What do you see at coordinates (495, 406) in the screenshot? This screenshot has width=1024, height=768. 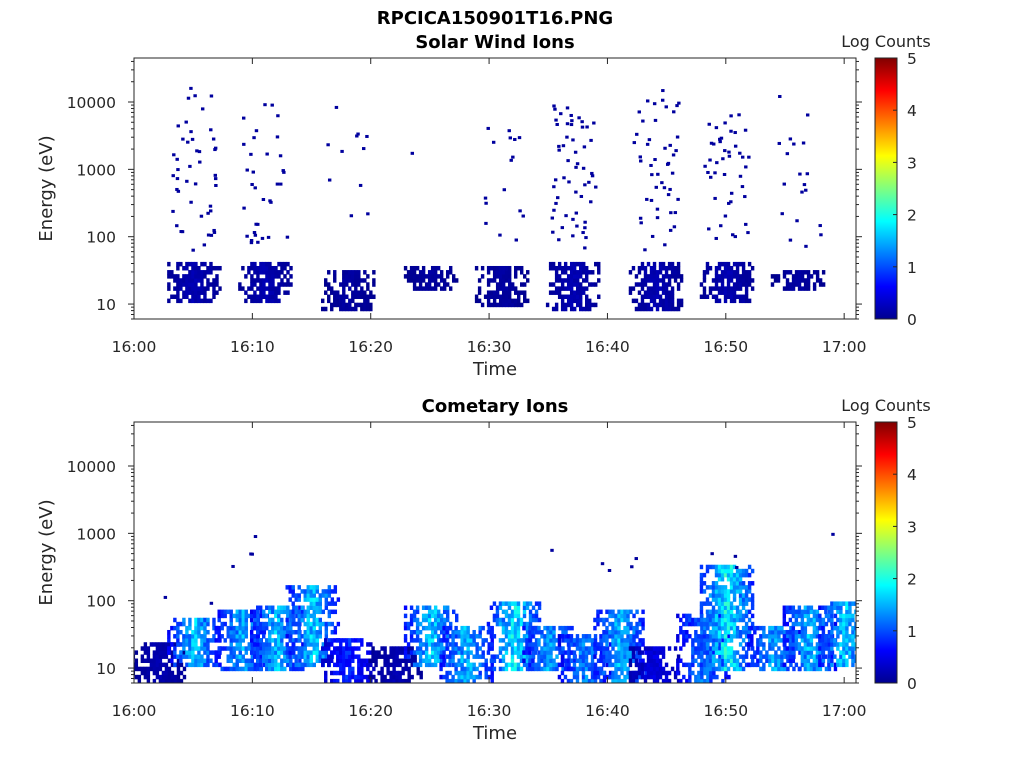 I see `panel-title: Cometary Ions` at bounding box center [495, 406].